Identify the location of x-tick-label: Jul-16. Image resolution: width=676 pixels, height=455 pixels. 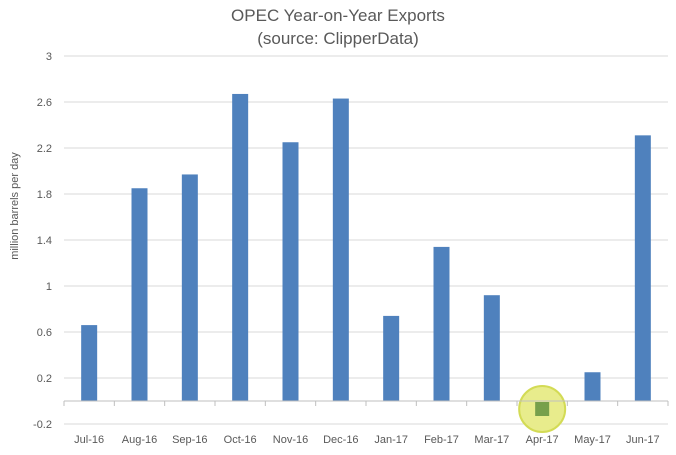
(89, 440).